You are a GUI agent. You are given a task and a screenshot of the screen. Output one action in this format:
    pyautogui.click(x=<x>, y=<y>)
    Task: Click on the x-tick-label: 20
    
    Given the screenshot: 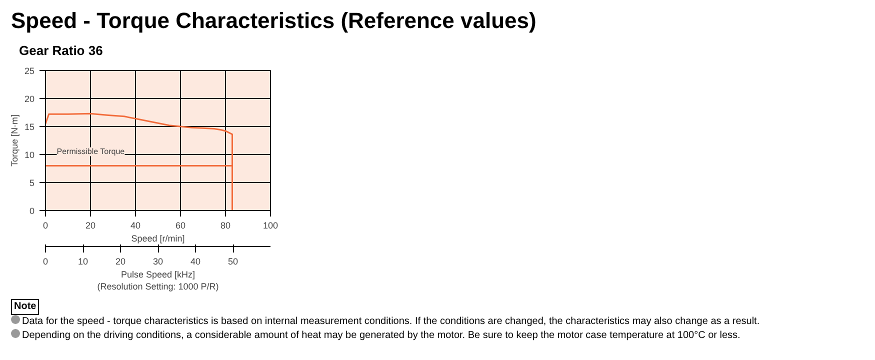 What is the action you would take?
    pyautogui.click(x=90, y=225)
    